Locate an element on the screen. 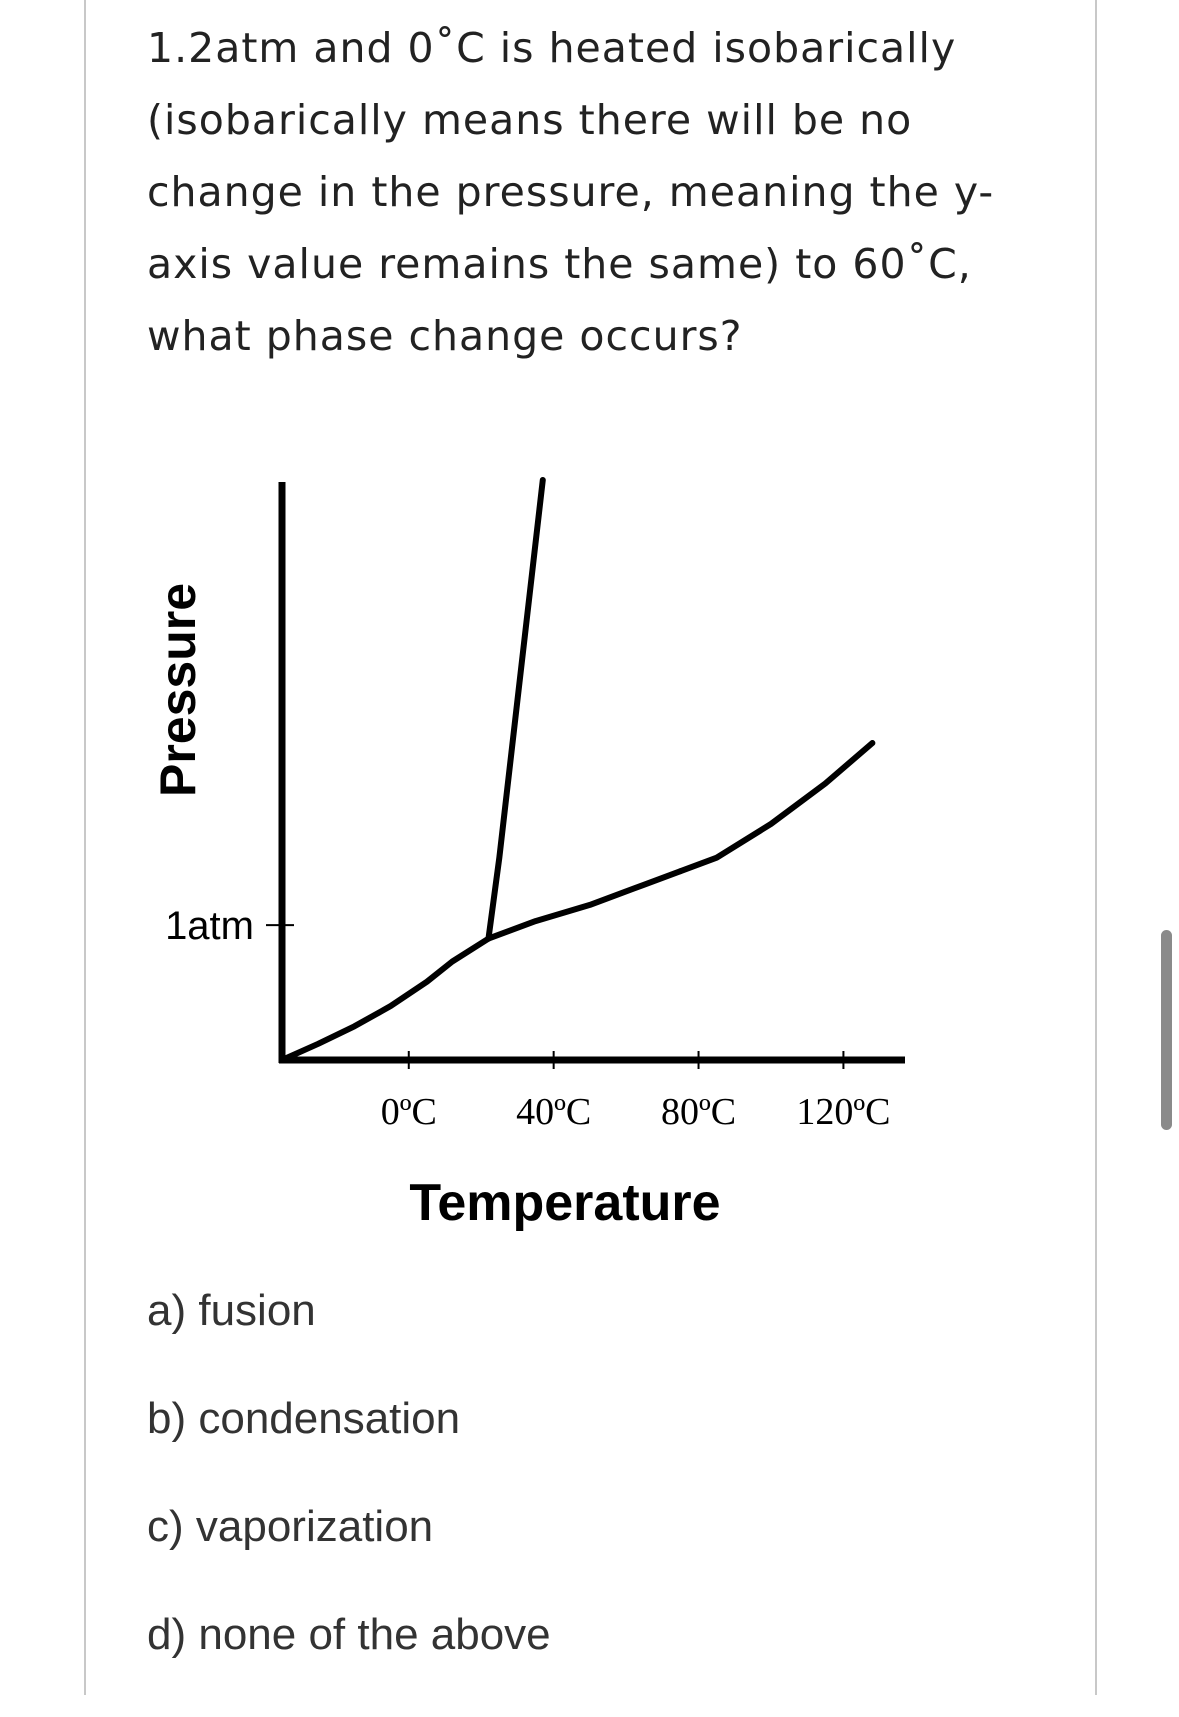  vaporization-curve-lower is located at coordinates (584, 905).